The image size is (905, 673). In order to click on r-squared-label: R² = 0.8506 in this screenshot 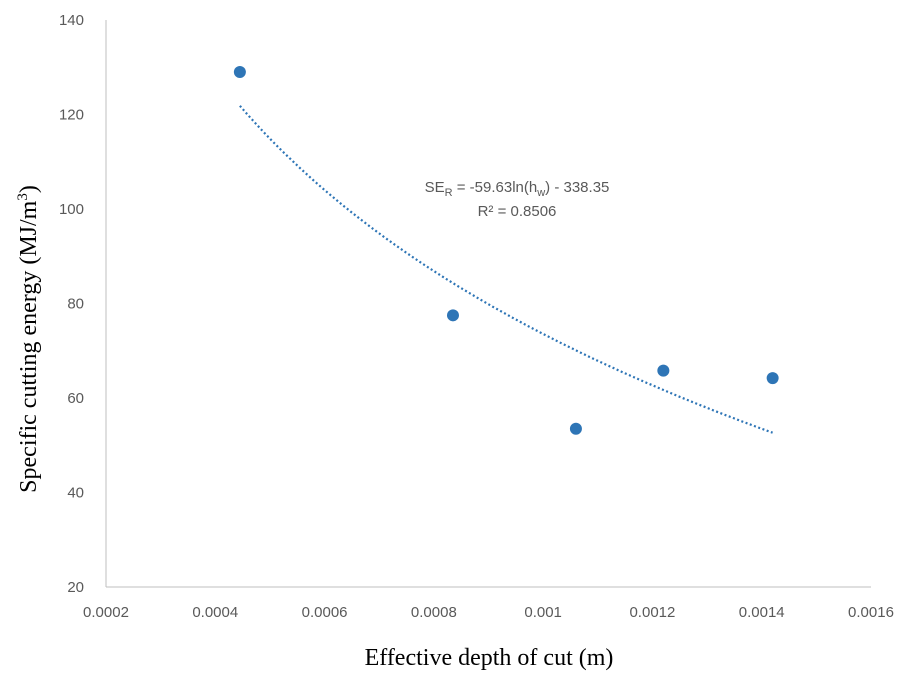, I will do `click(517, 211)`.